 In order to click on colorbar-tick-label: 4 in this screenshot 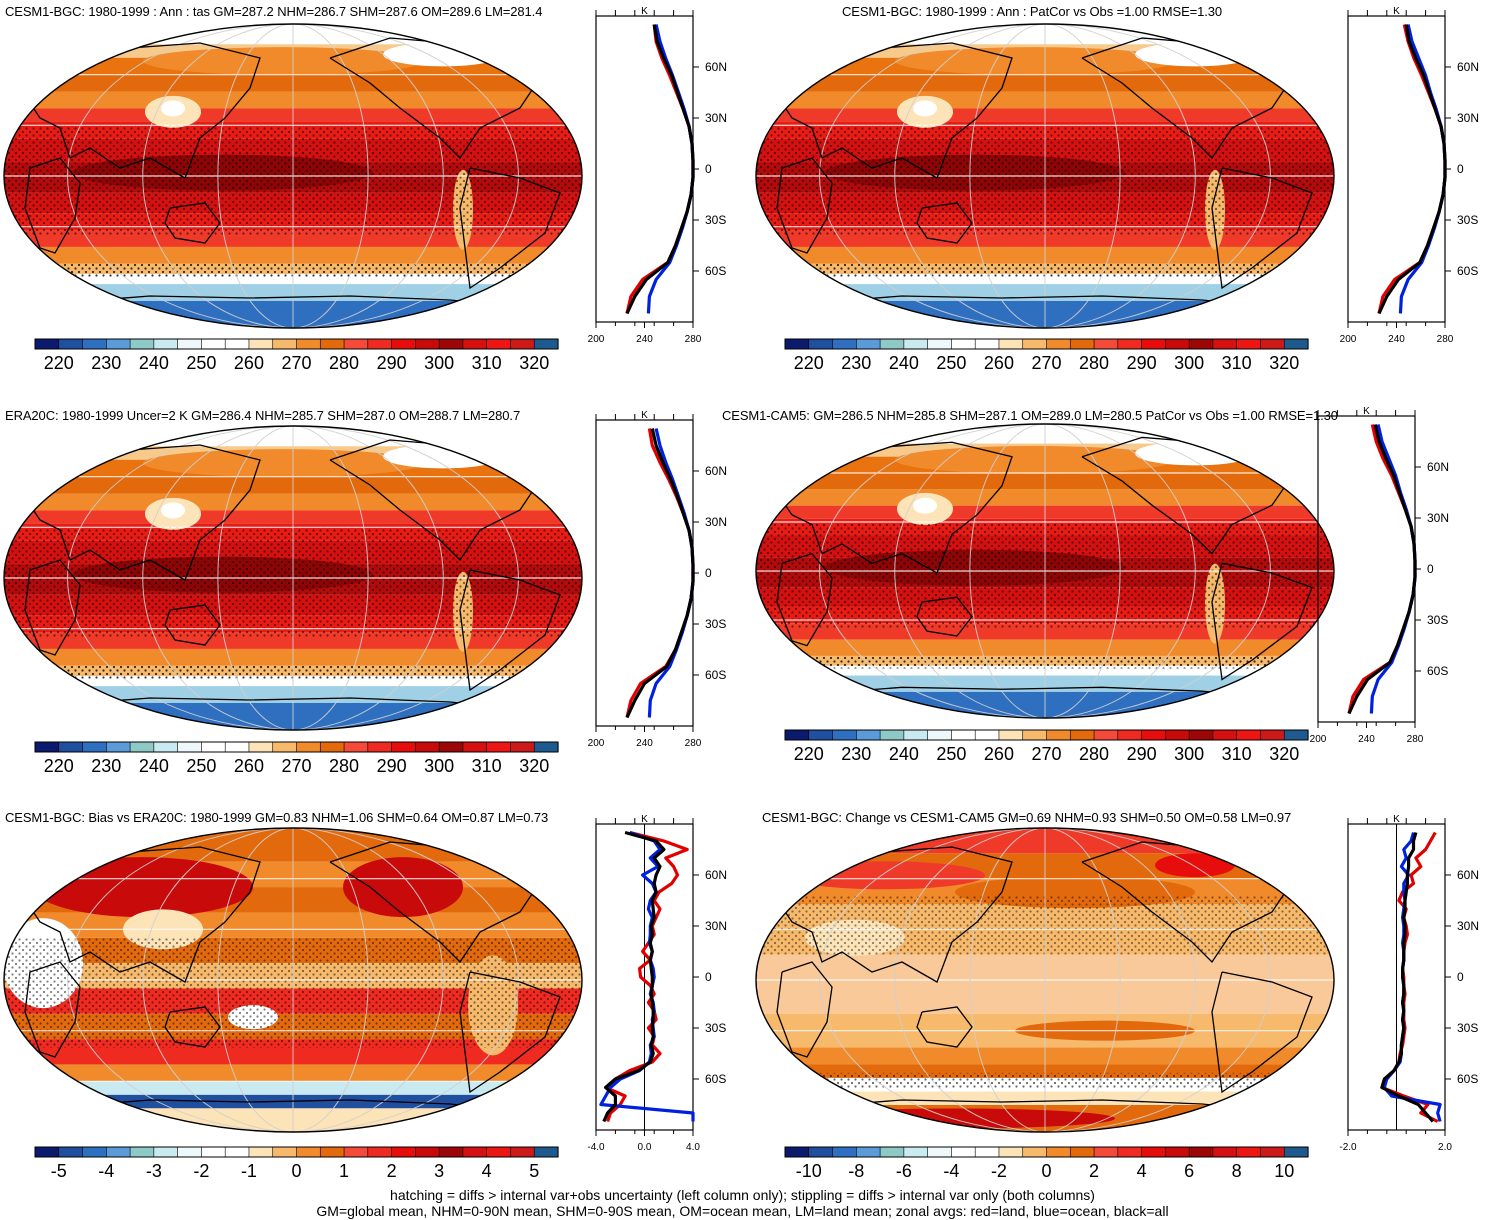, I will do `click(487, 1171)`.